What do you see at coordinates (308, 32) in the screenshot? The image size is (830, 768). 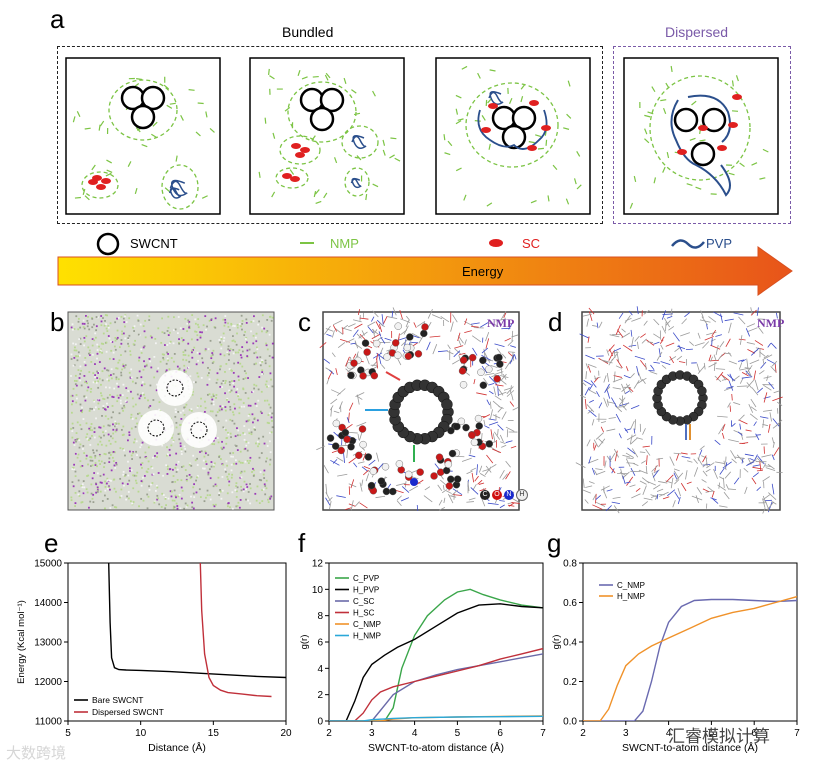 I see `bundled-title: Bundled` at bounding box center [308, 32].